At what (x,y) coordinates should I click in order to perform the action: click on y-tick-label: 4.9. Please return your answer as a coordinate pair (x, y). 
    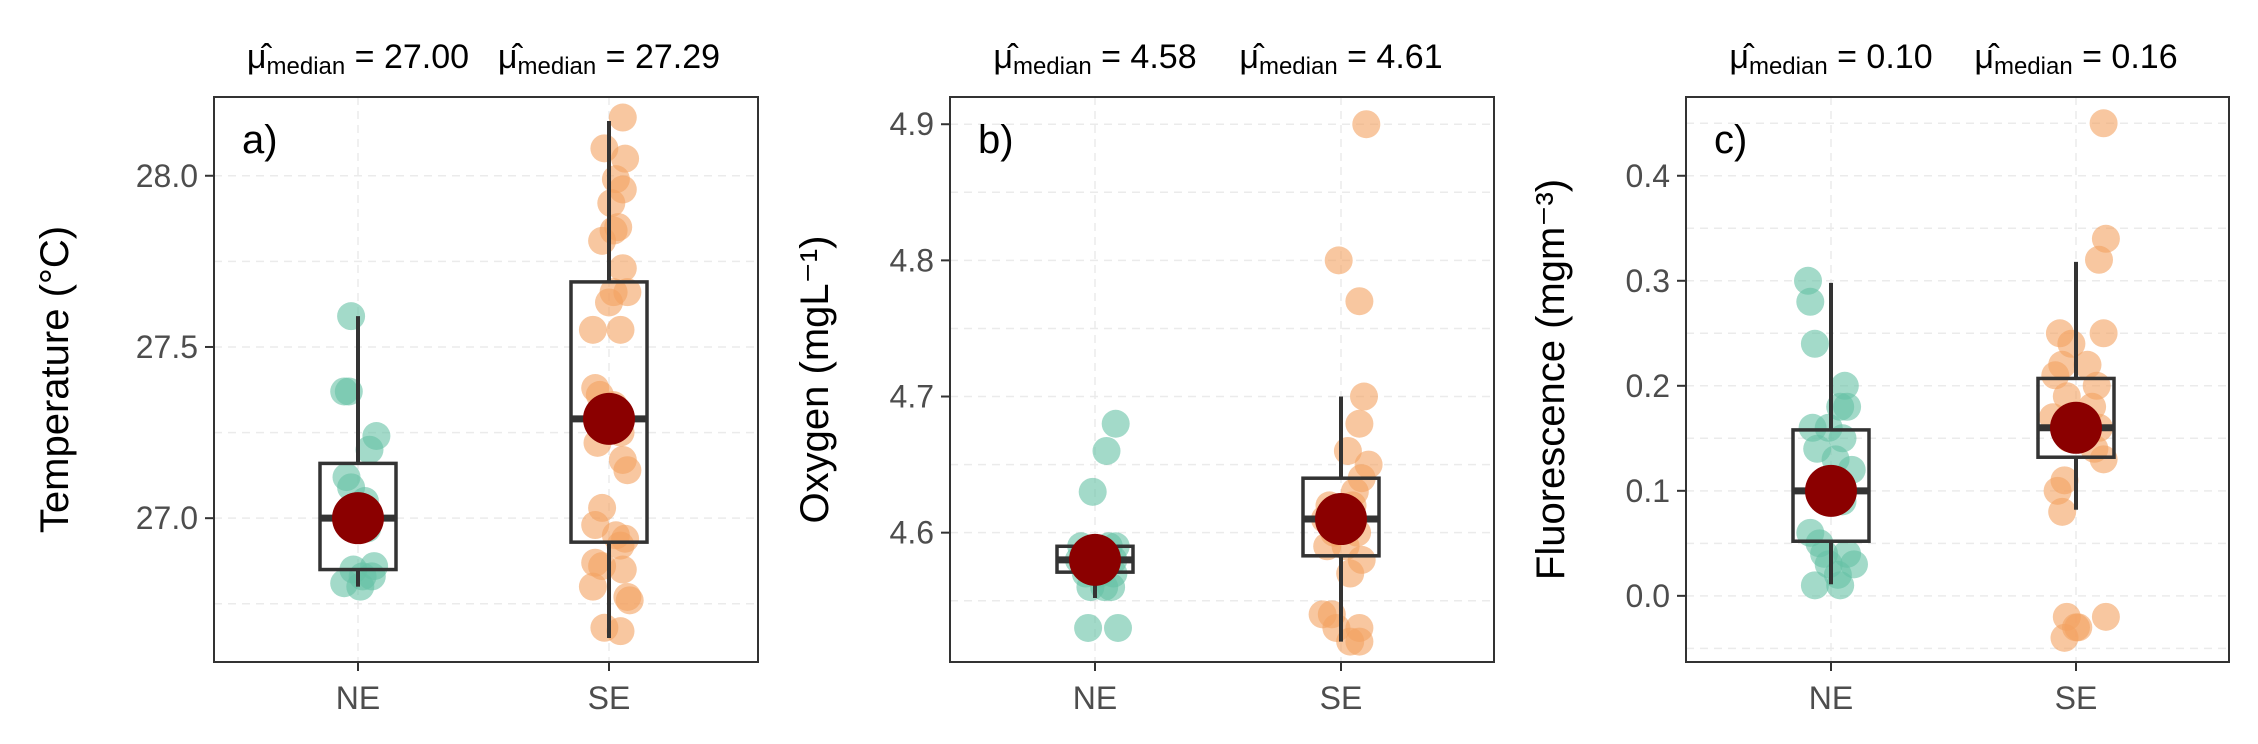
    Looking at the image, I should click on (912, 124).